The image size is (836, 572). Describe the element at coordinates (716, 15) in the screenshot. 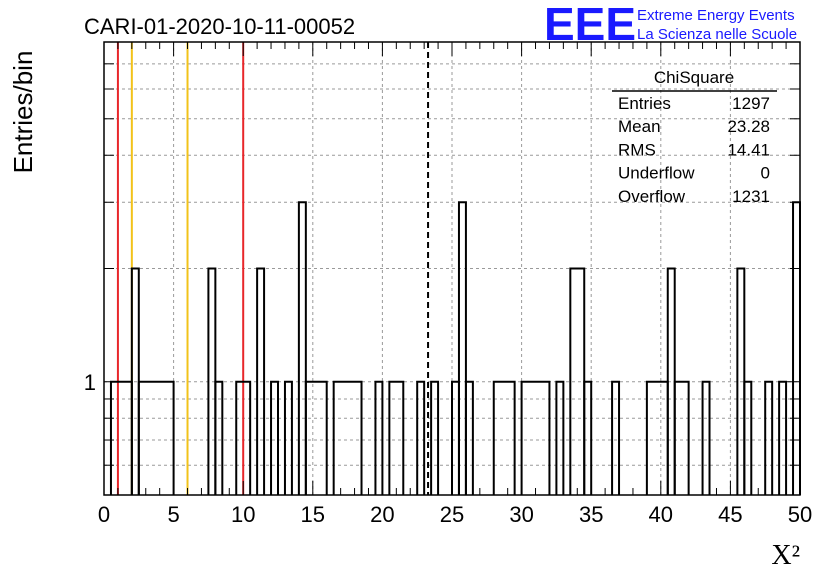

I see `logo-line-1: Extreme Energy Events` at that location.